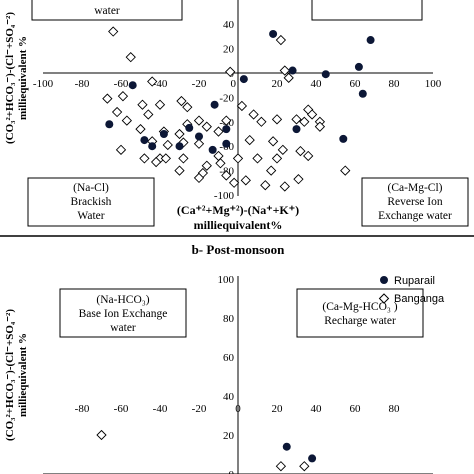 This screenshot has width=474, height=474. Describe the element at coordinates (415, 188) in the screenshot. I see `box-reverse-line1: (Ca-Mg-Cl)` at that location.